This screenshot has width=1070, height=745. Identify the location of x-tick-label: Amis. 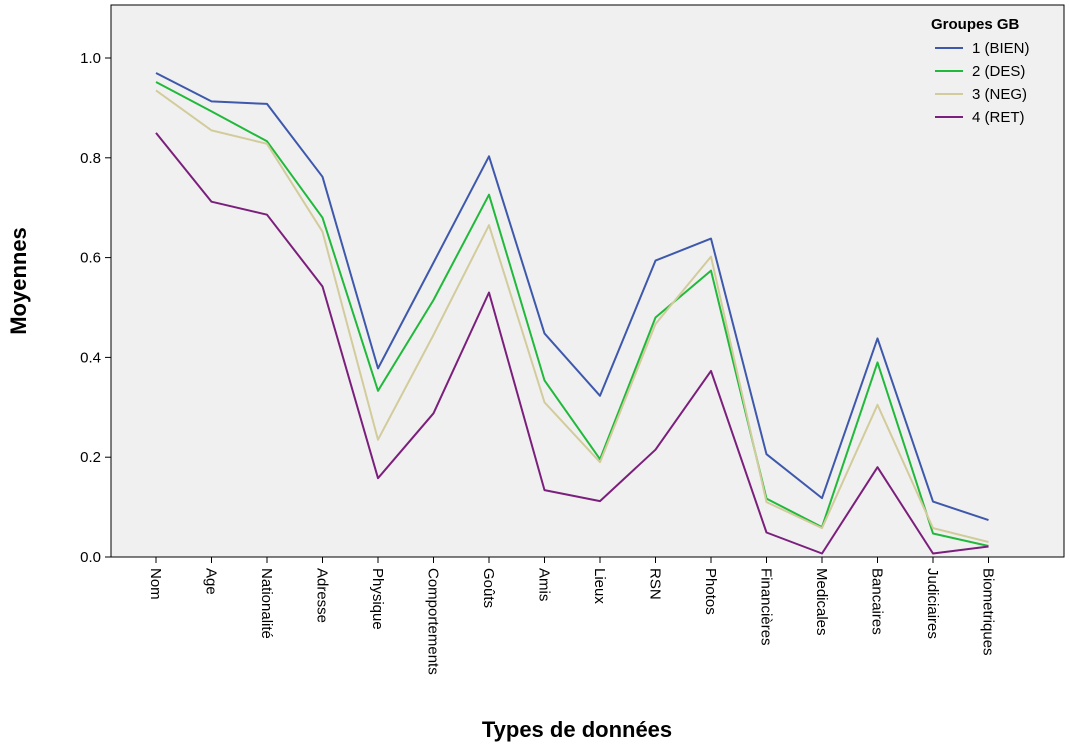
(544, 584).